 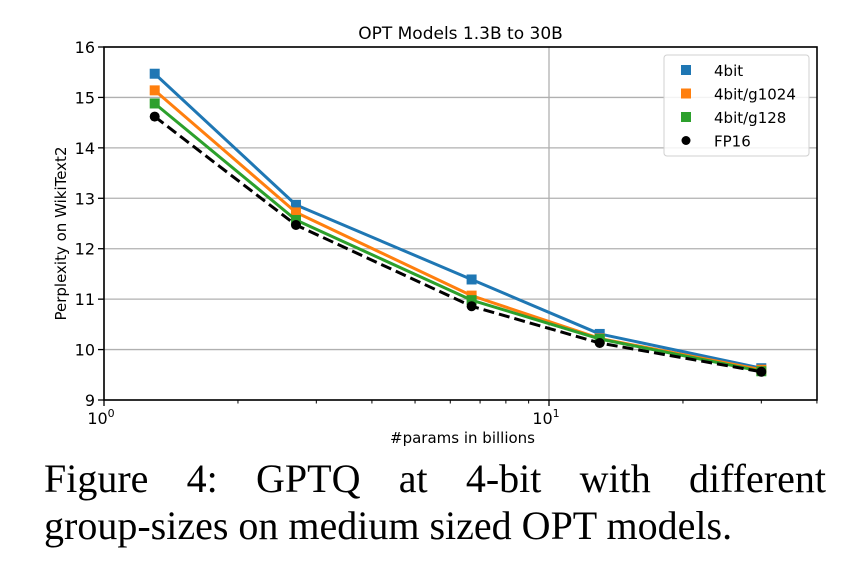 I want to click on legend-label: 4bit/g128, so click(x=750, y=118).